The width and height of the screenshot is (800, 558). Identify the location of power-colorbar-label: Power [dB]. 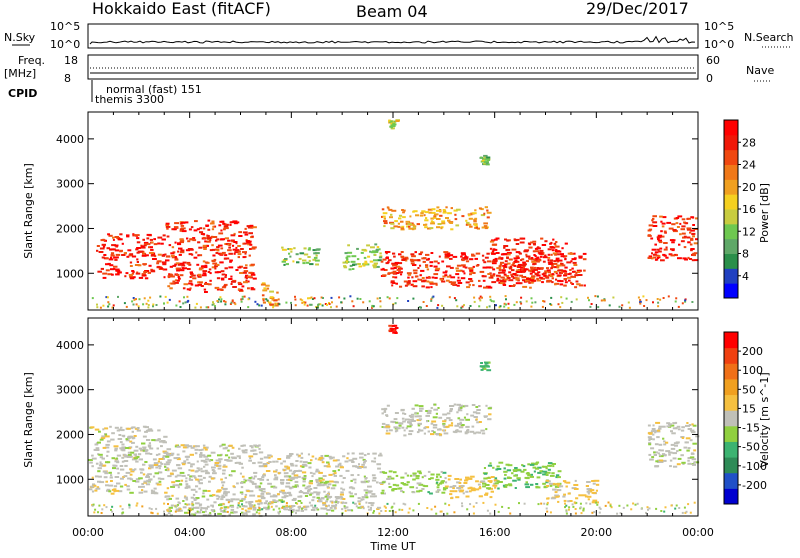
(764, 213).